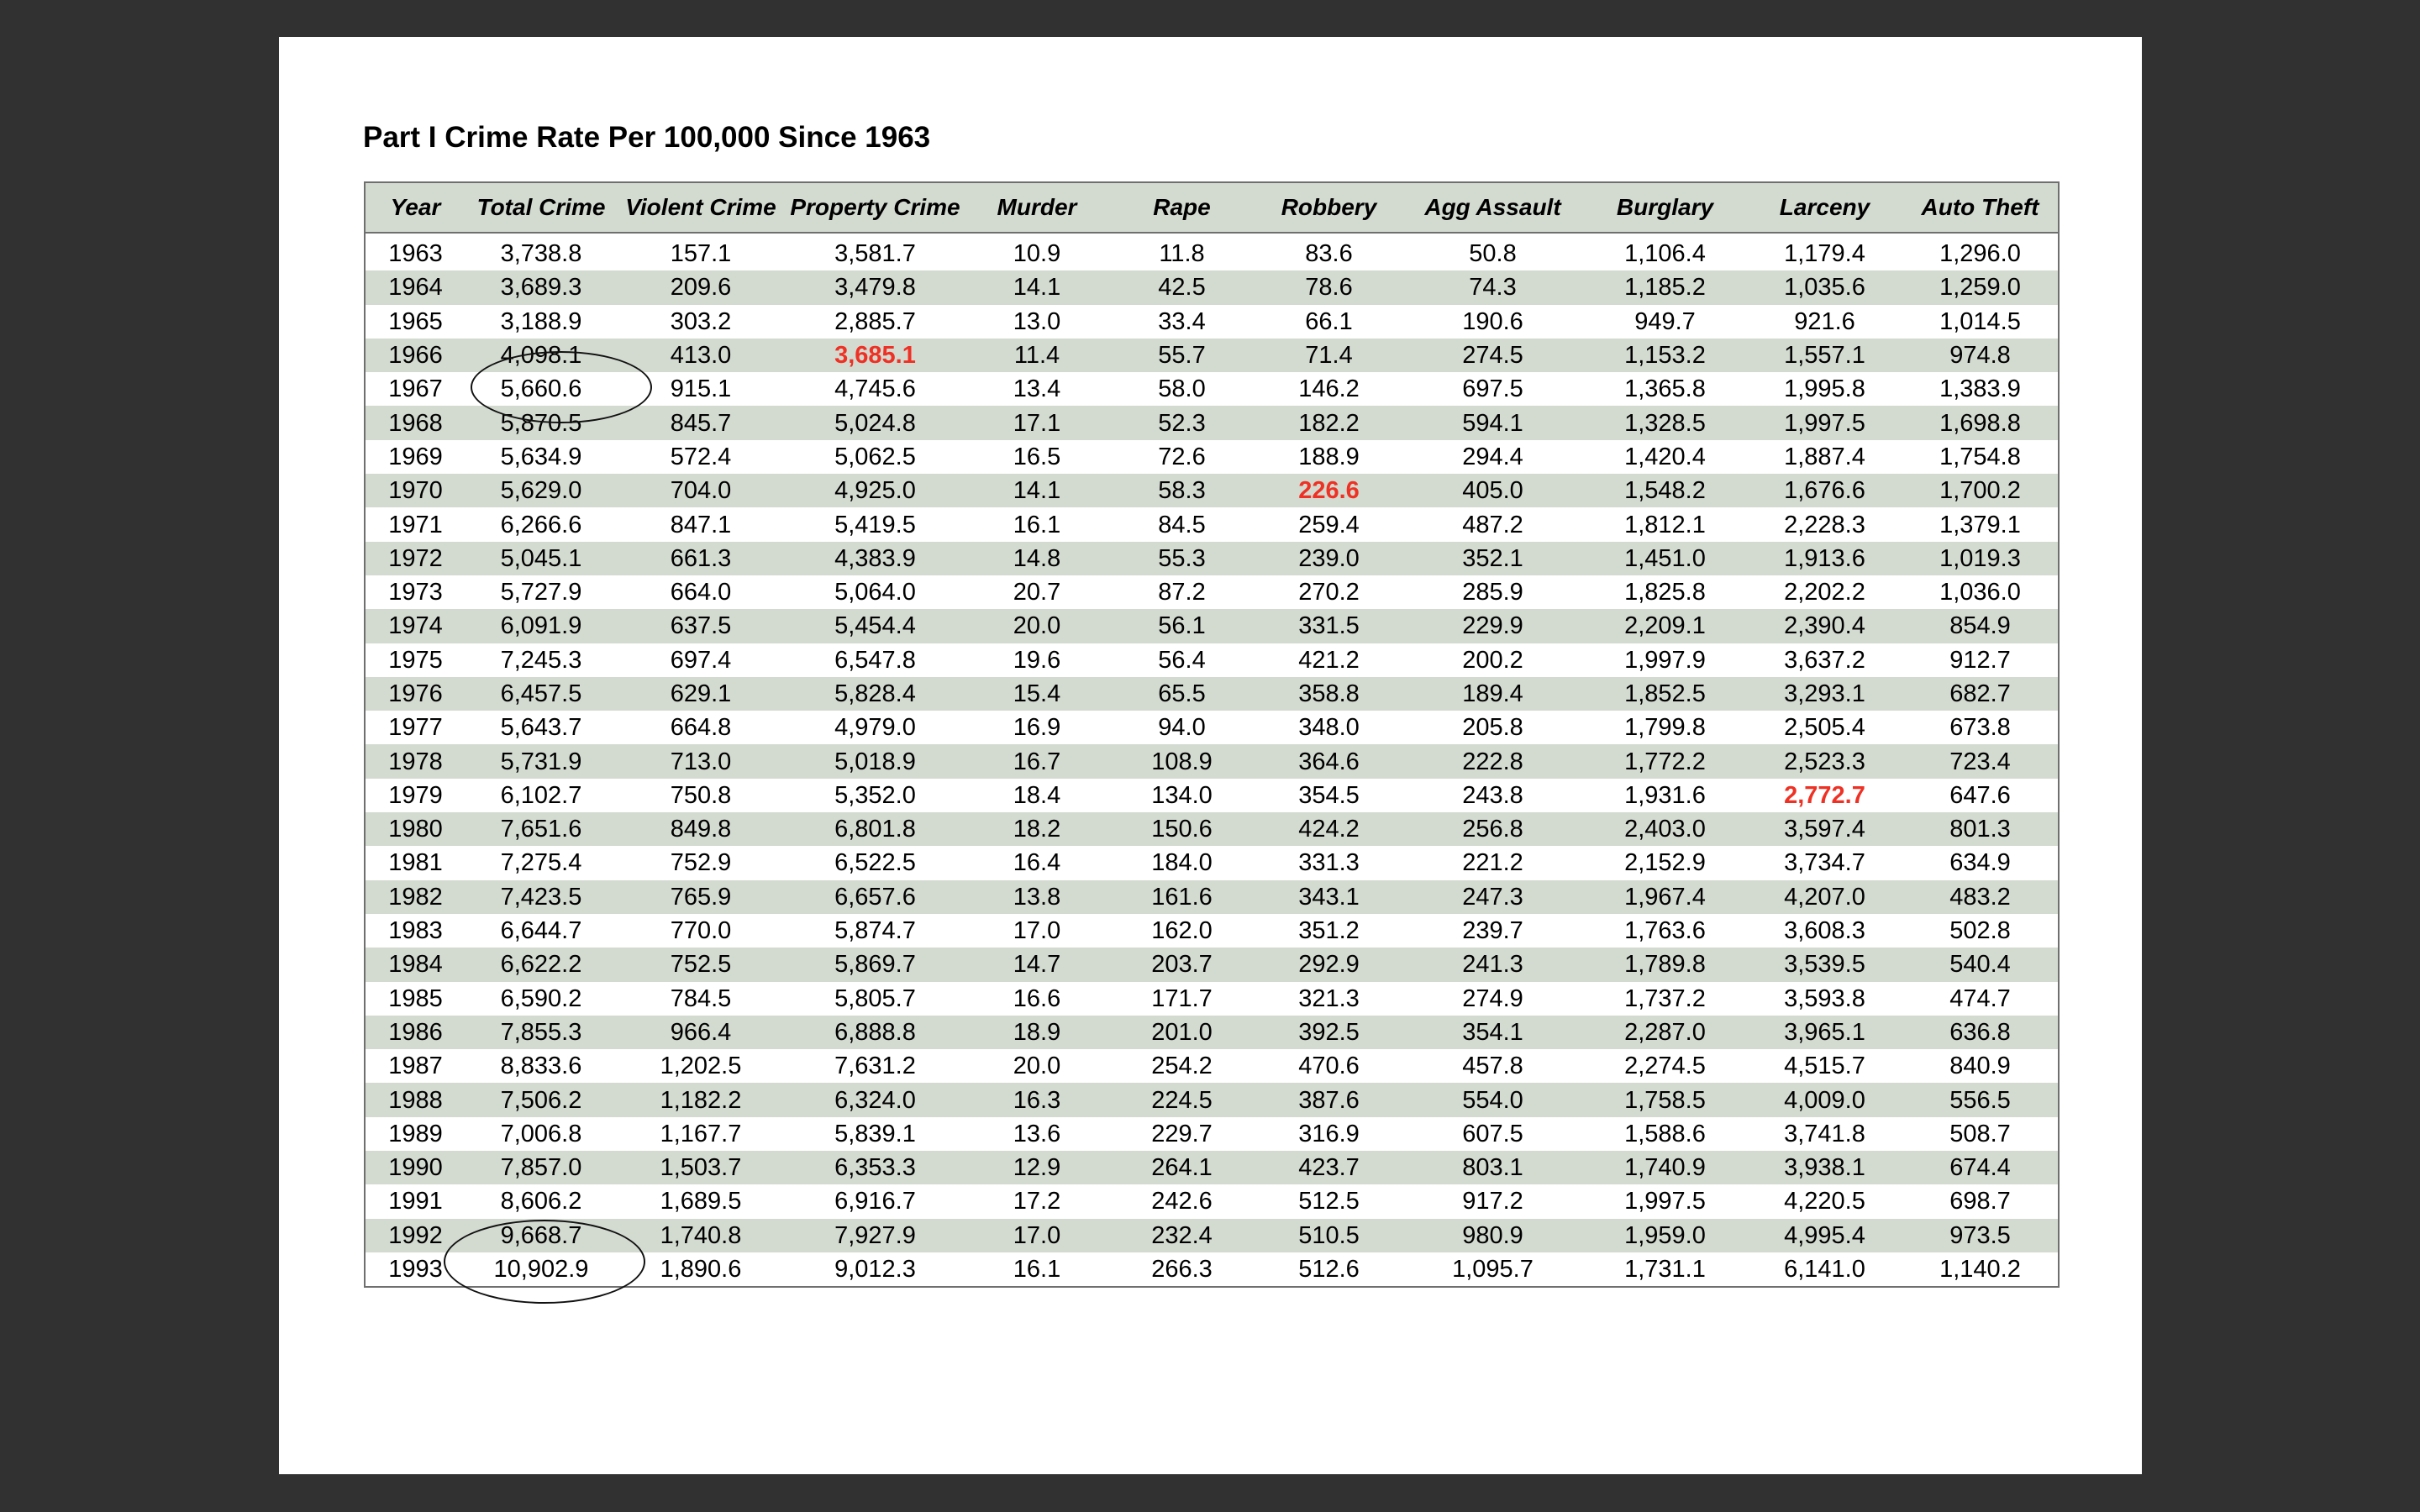  I want to click on table-cell: 5,731.9, so click(541, 761).